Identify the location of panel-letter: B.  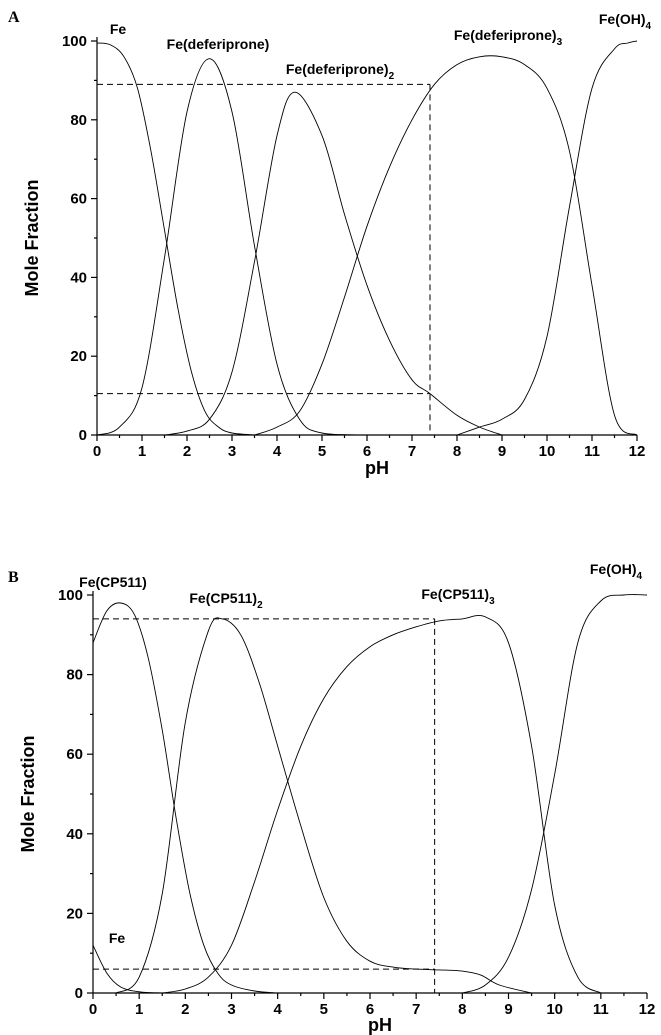
(13, 577).